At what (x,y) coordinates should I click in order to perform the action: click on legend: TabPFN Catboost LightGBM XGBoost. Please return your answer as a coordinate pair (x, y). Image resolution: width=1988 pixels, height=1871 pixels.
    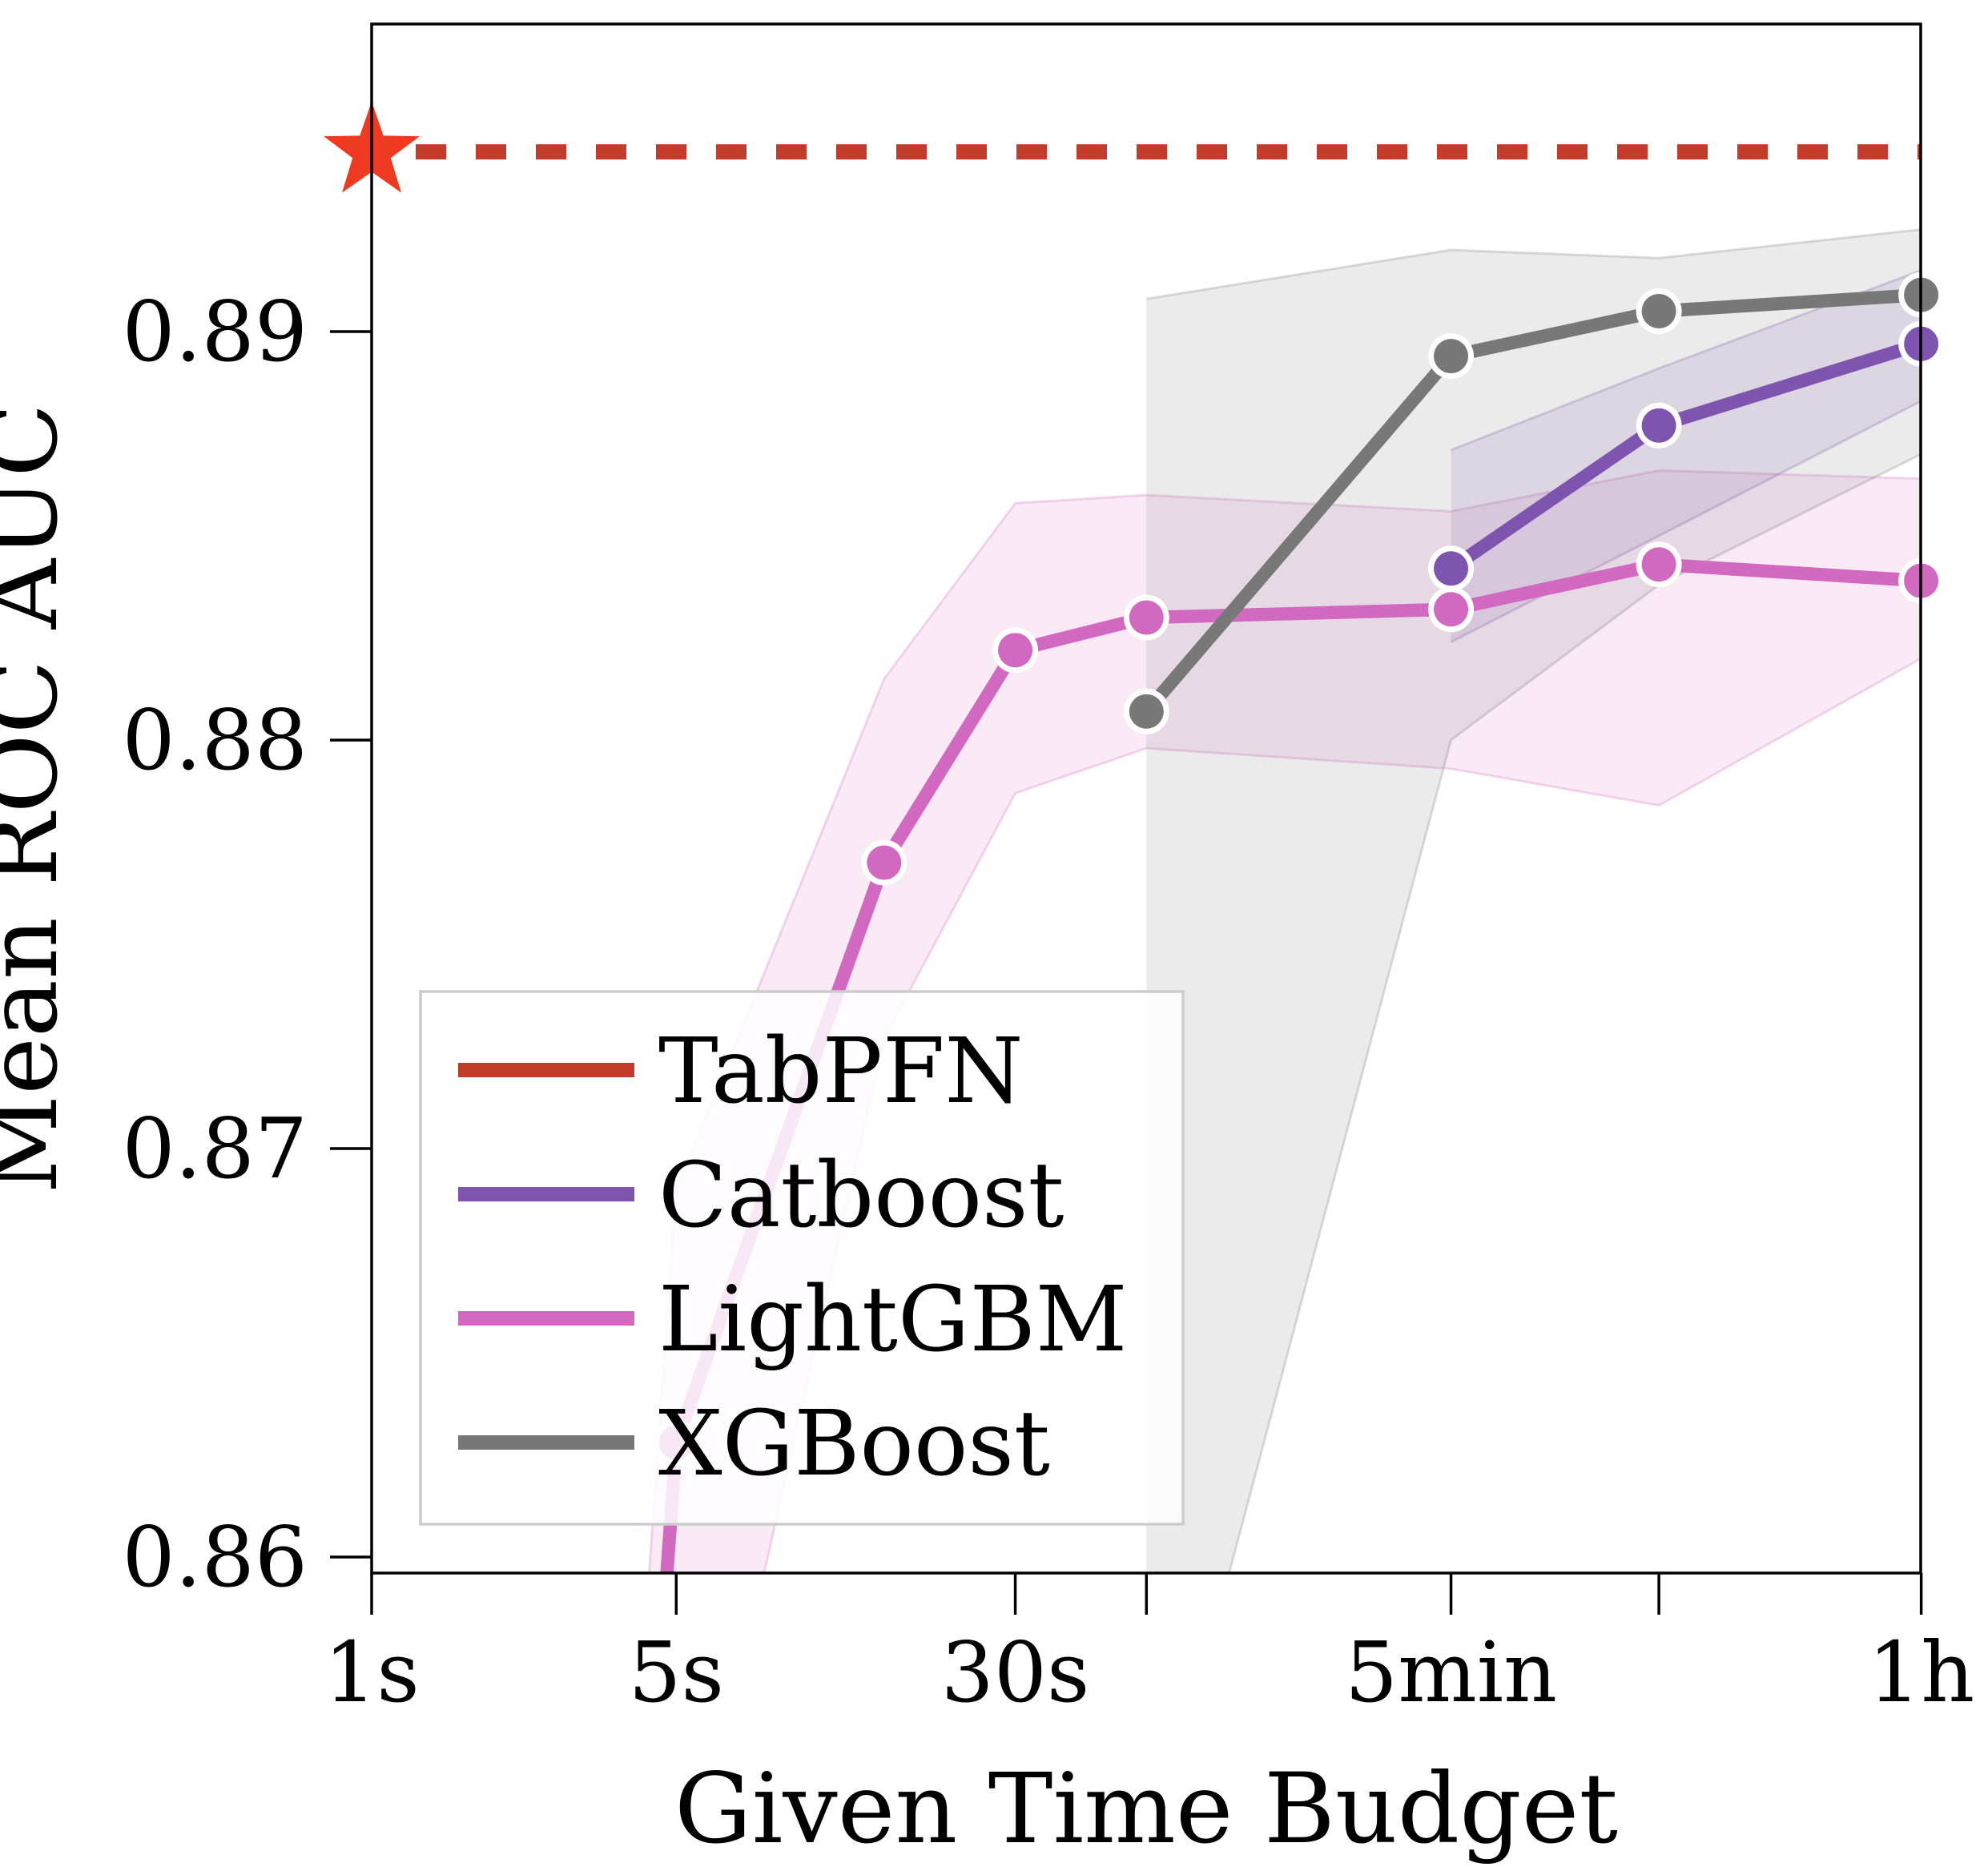
    Looking at the image, I should click on (802, 1258).